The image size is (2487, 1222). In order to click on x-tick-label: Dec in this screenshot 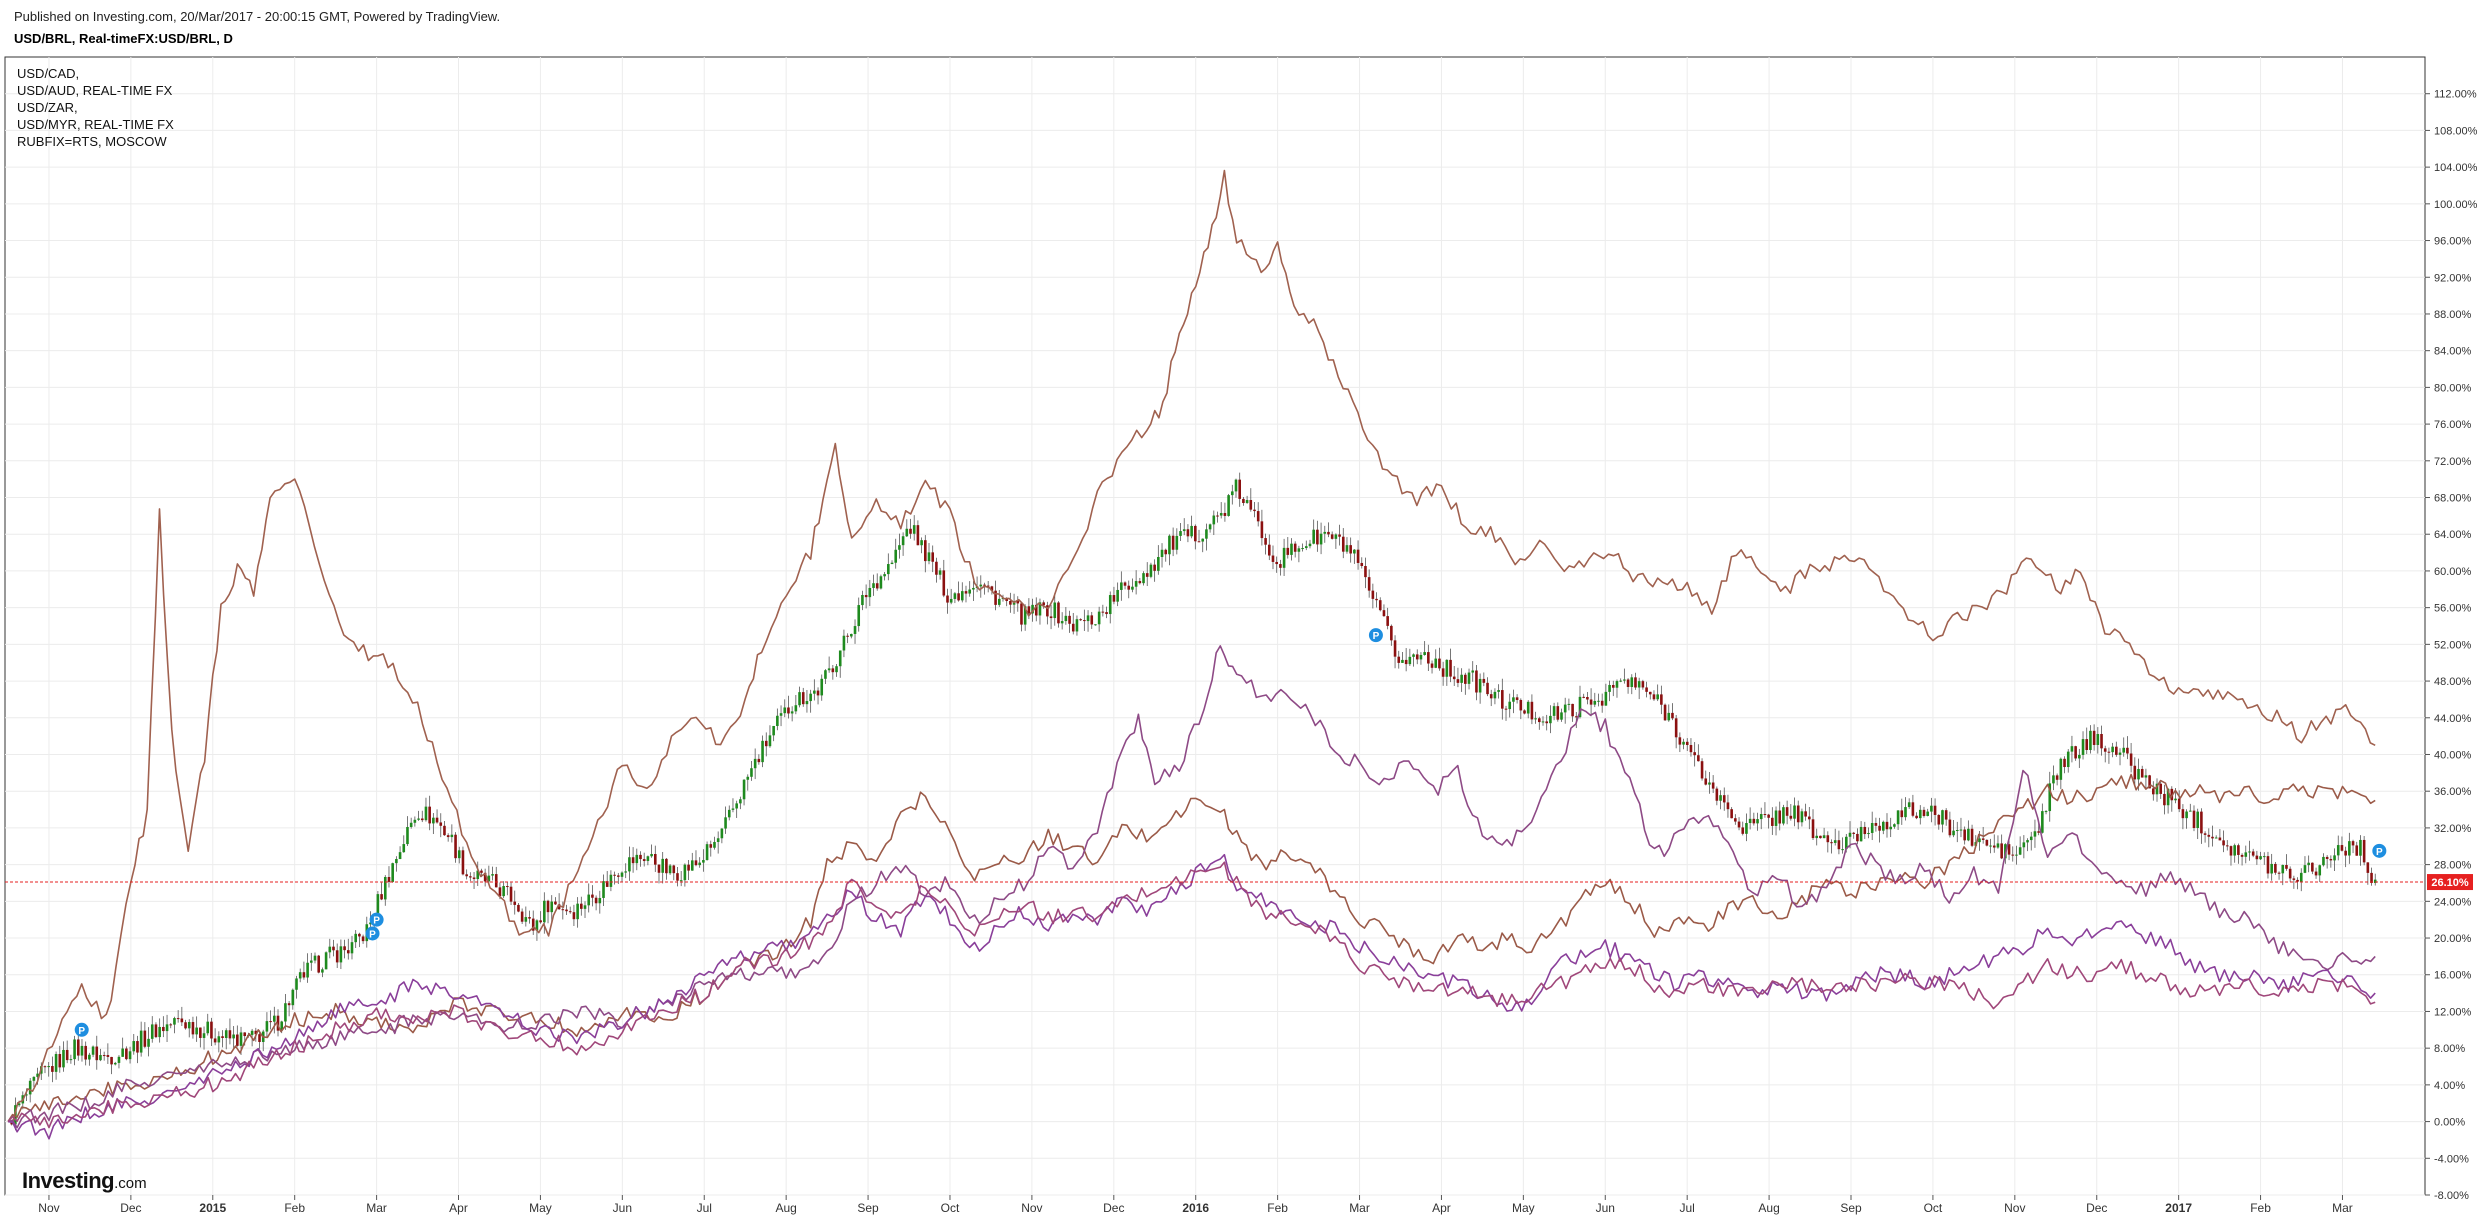, I will do `click(1113, 1208)`.